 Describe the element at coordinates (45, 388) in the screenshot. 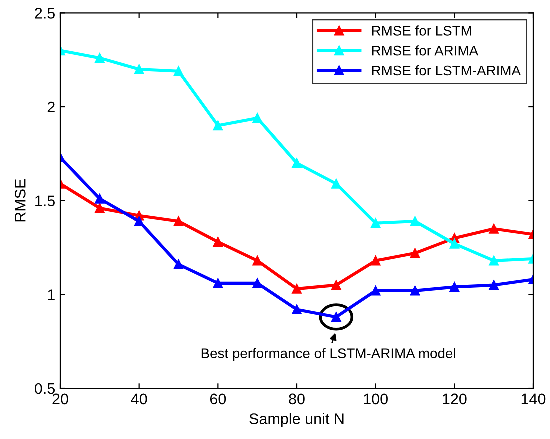

I see `y-tick-label: 0.5` at that location.